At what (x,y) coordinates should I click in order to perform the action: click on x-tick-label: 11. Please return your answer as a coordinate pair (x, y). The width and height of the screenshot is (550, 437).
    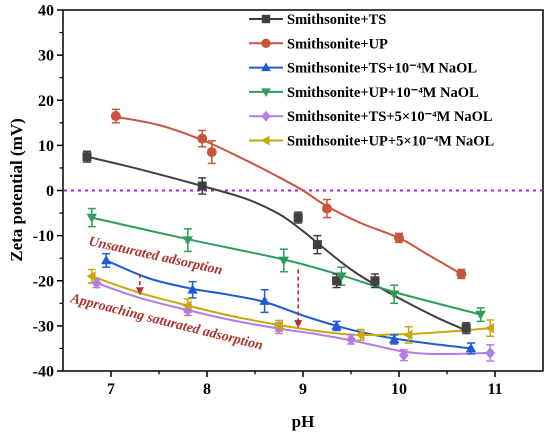
    Looking at the image, I should click on (494, 389).